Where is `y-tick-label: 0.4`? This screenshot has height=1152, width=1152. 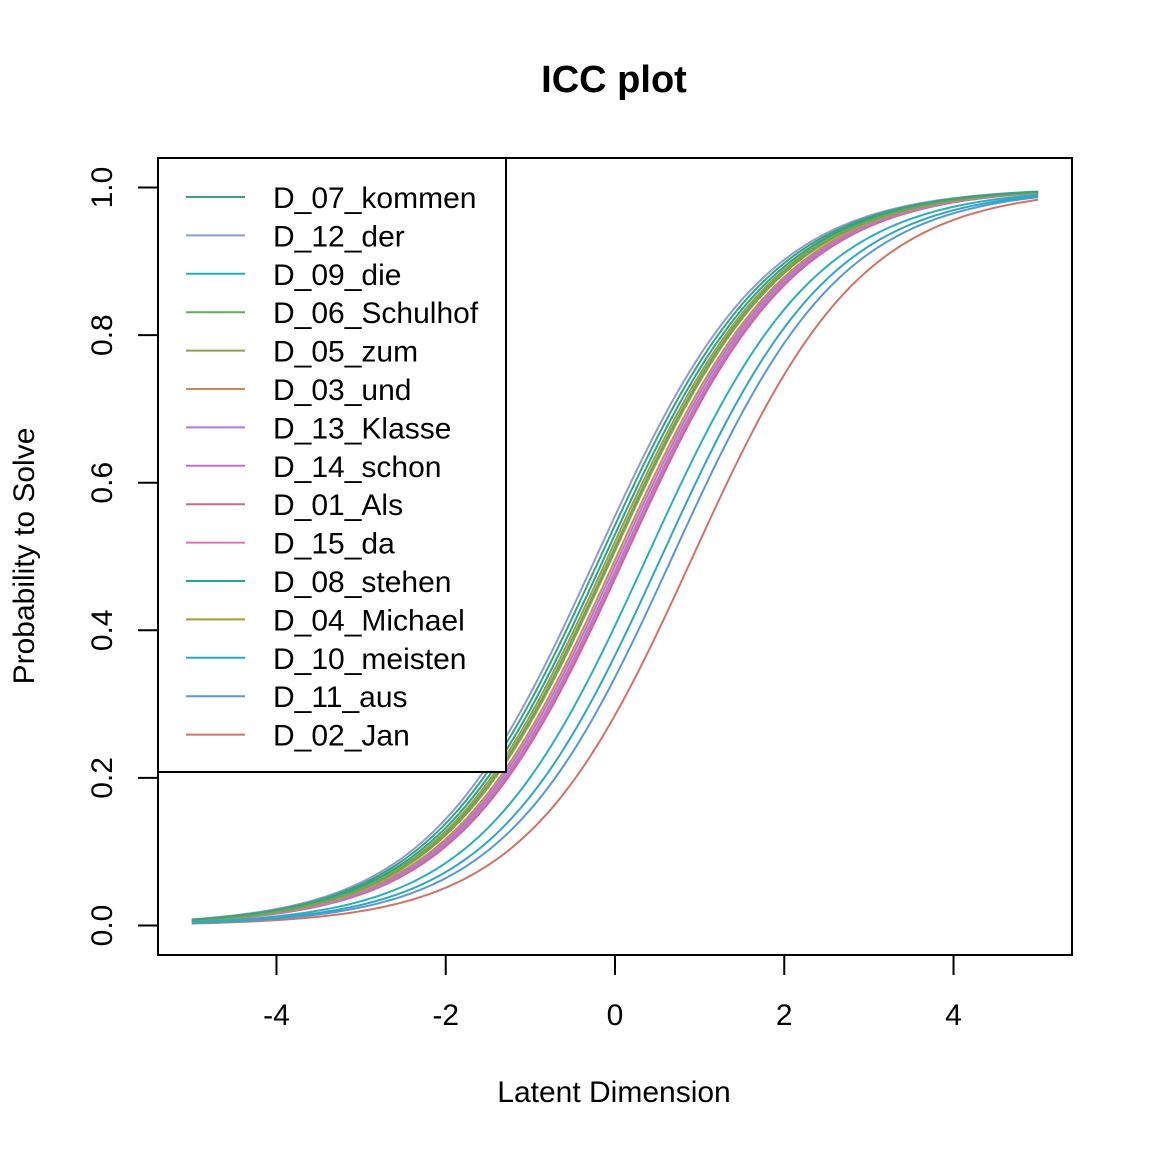
y-tick-label: 0.4 is located at coordinates (102, 630).